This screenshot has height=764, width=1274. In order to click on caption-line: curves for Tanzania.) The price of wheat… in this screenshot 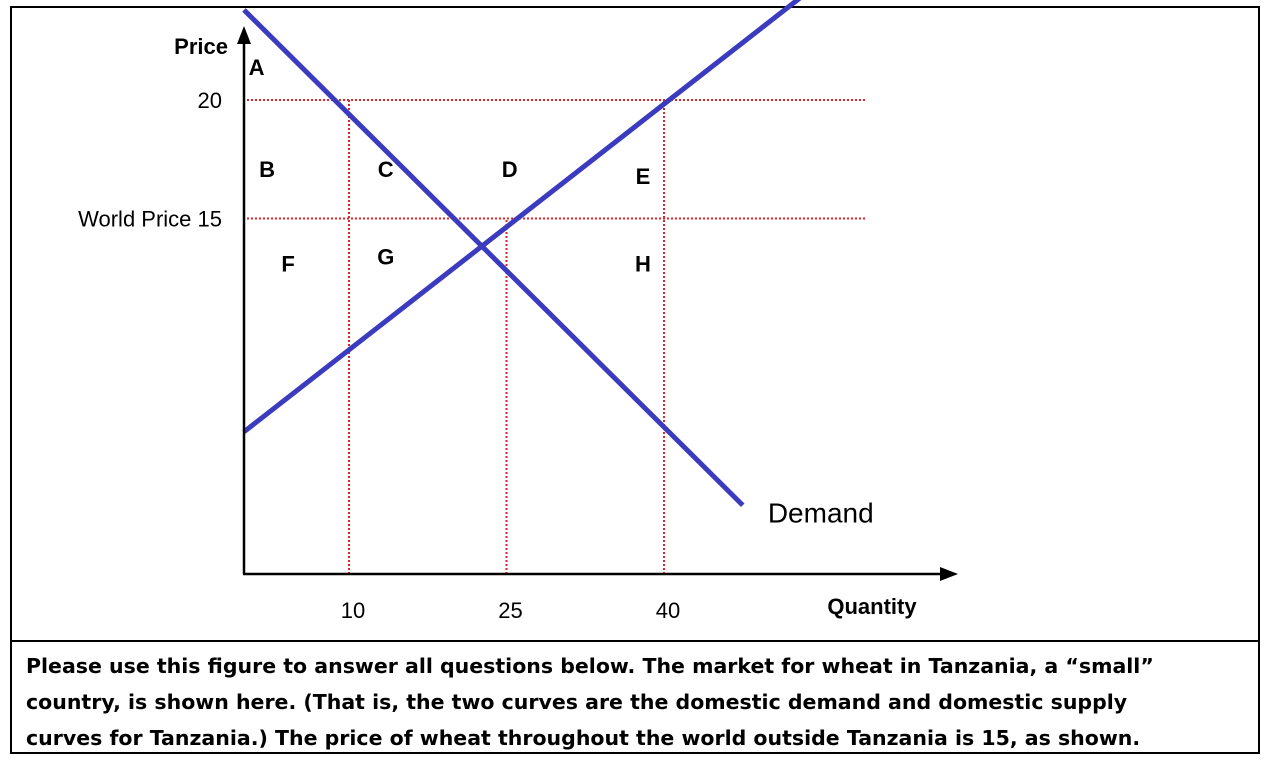, I will do `click(583, 738)`.